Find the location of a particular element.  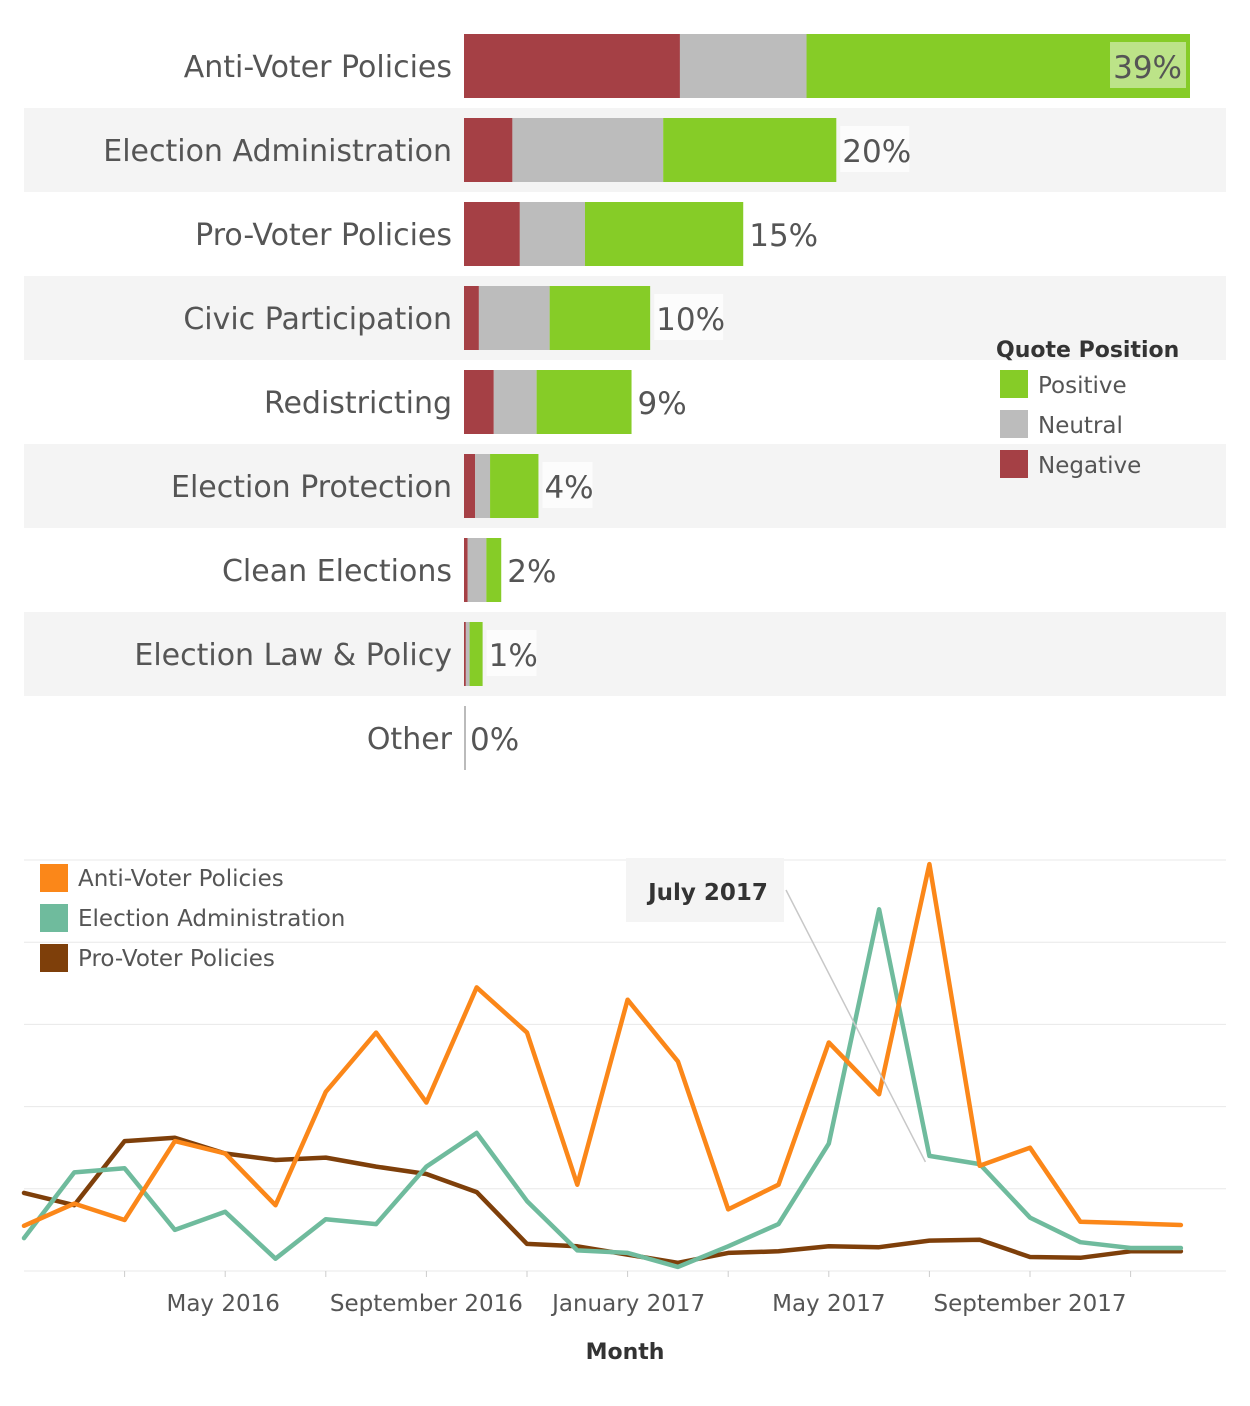

category-label: Anti-Voter Policies is located at coordinates (318, 67).